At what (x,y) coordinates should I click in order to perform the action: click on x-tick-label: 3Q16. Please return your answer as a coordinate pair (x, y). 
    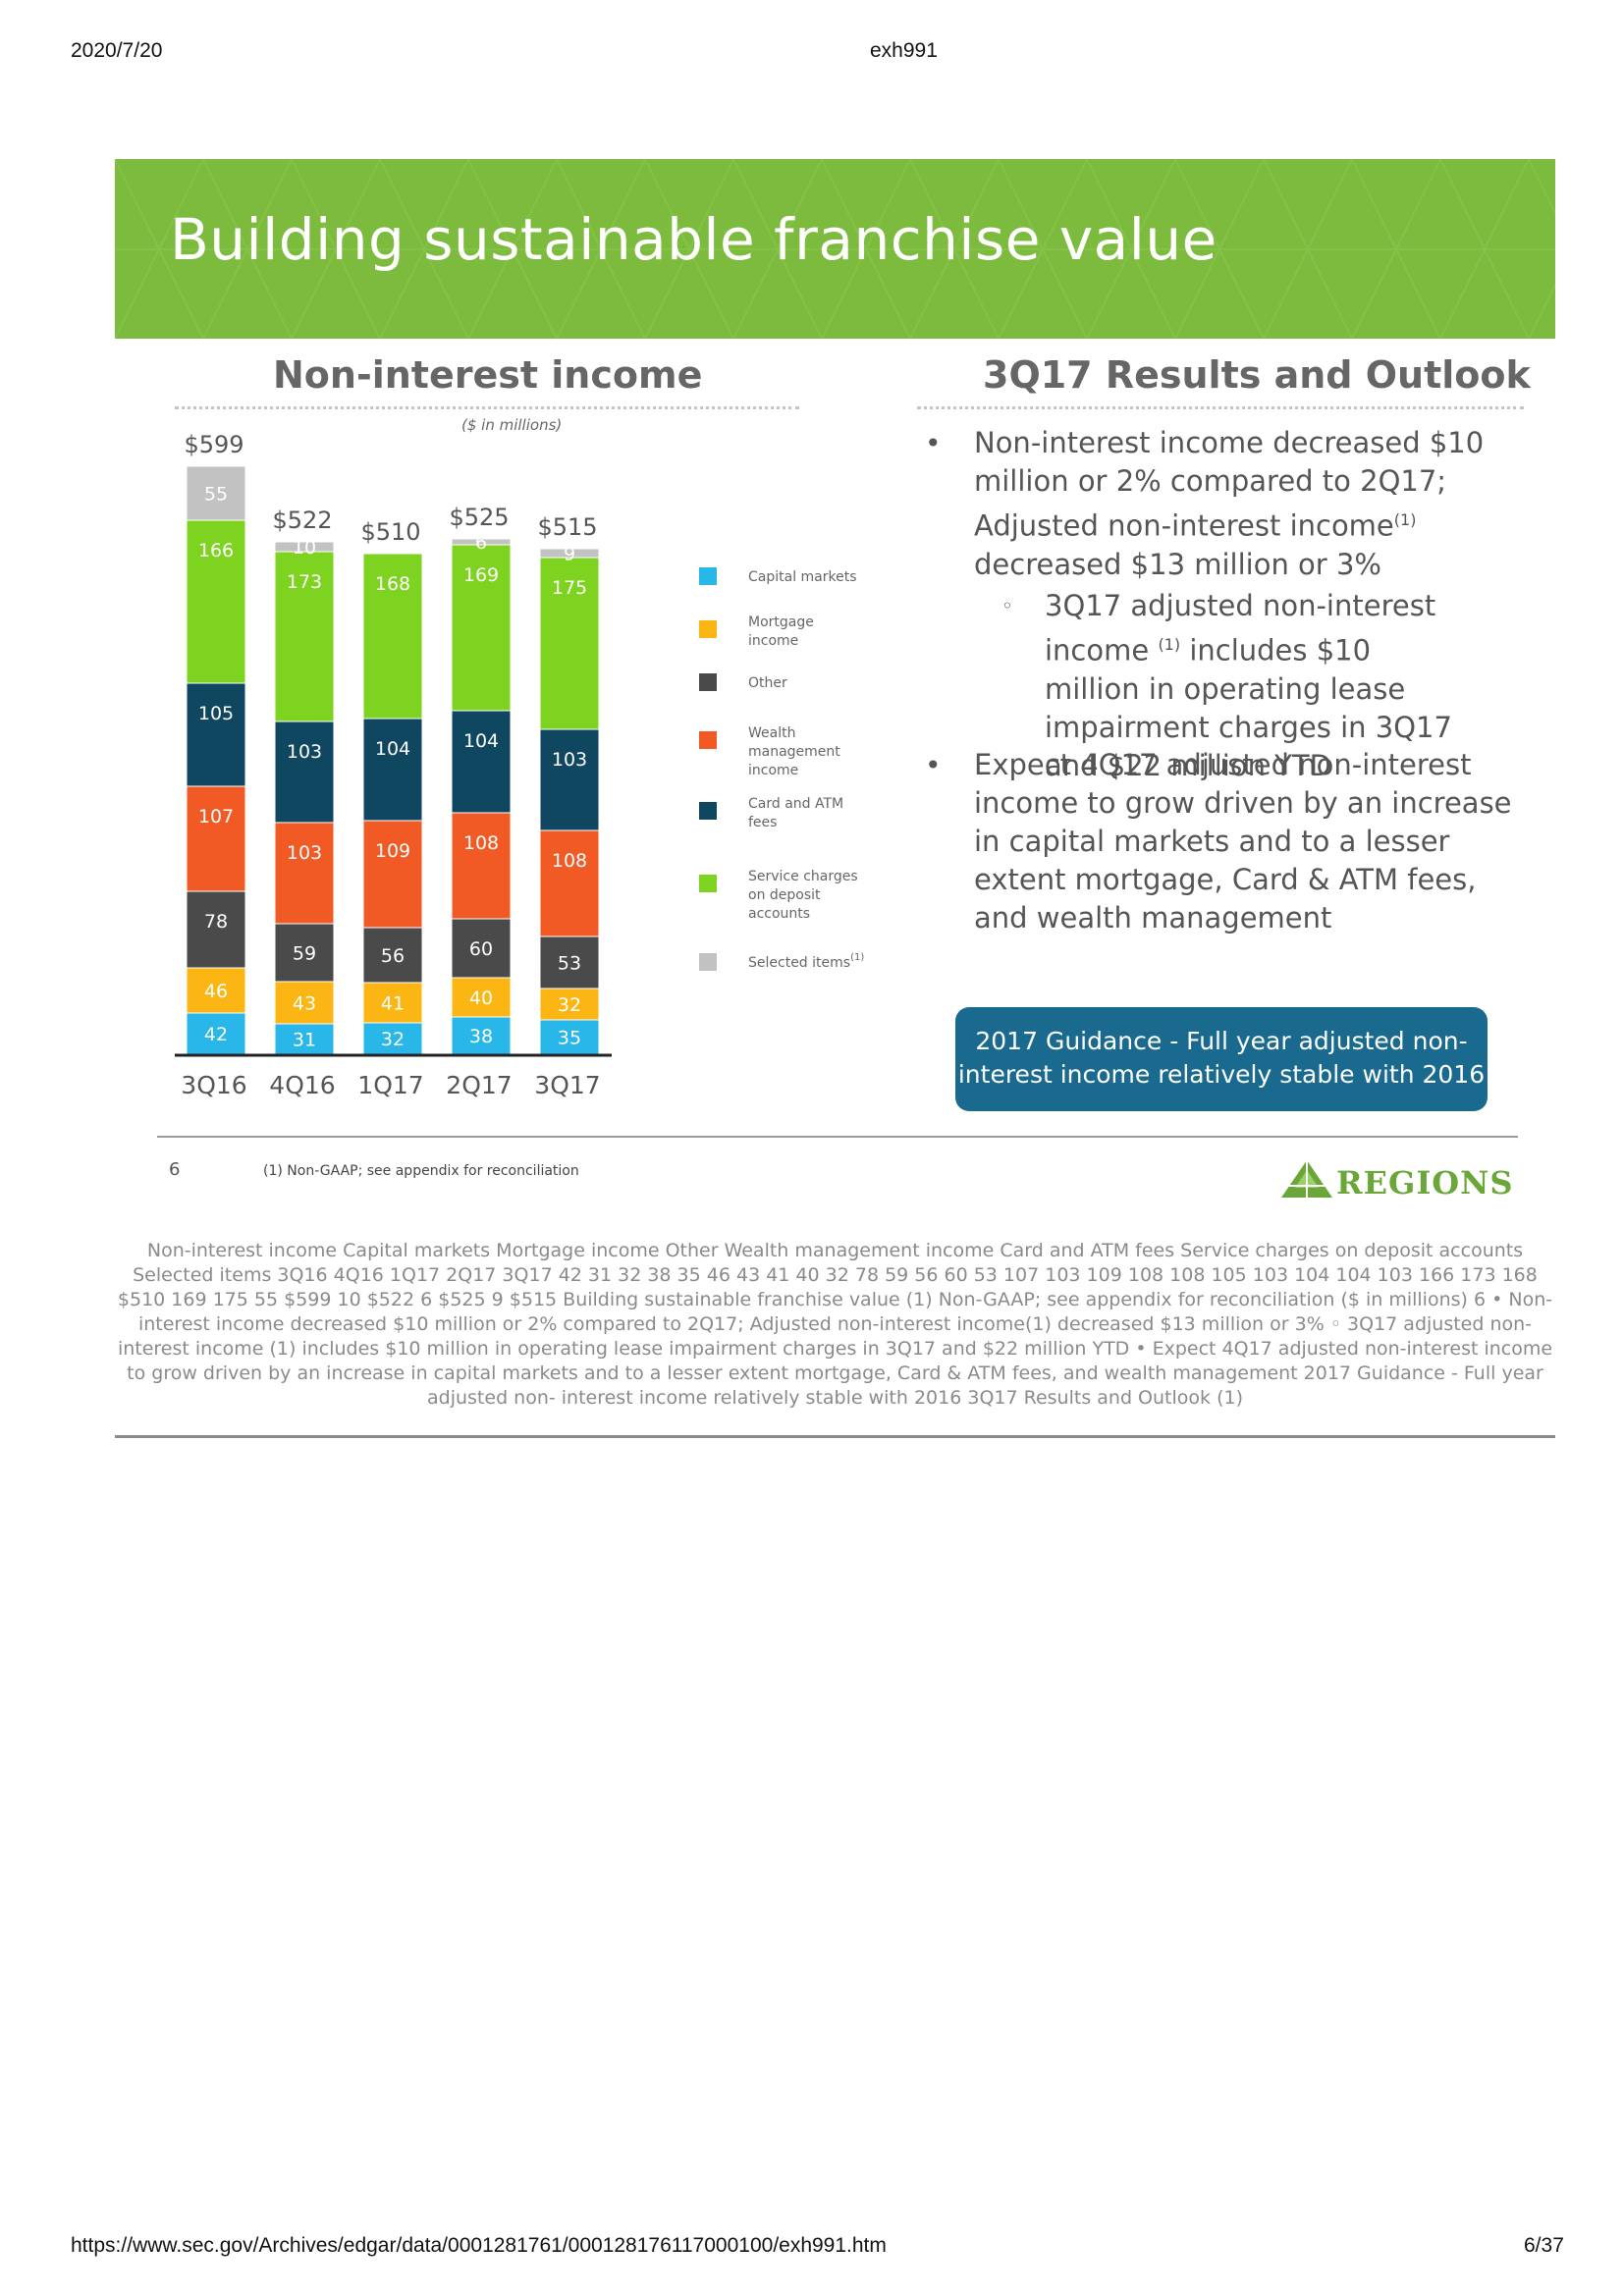
    Looking at the image, I should click on (214, 1085).